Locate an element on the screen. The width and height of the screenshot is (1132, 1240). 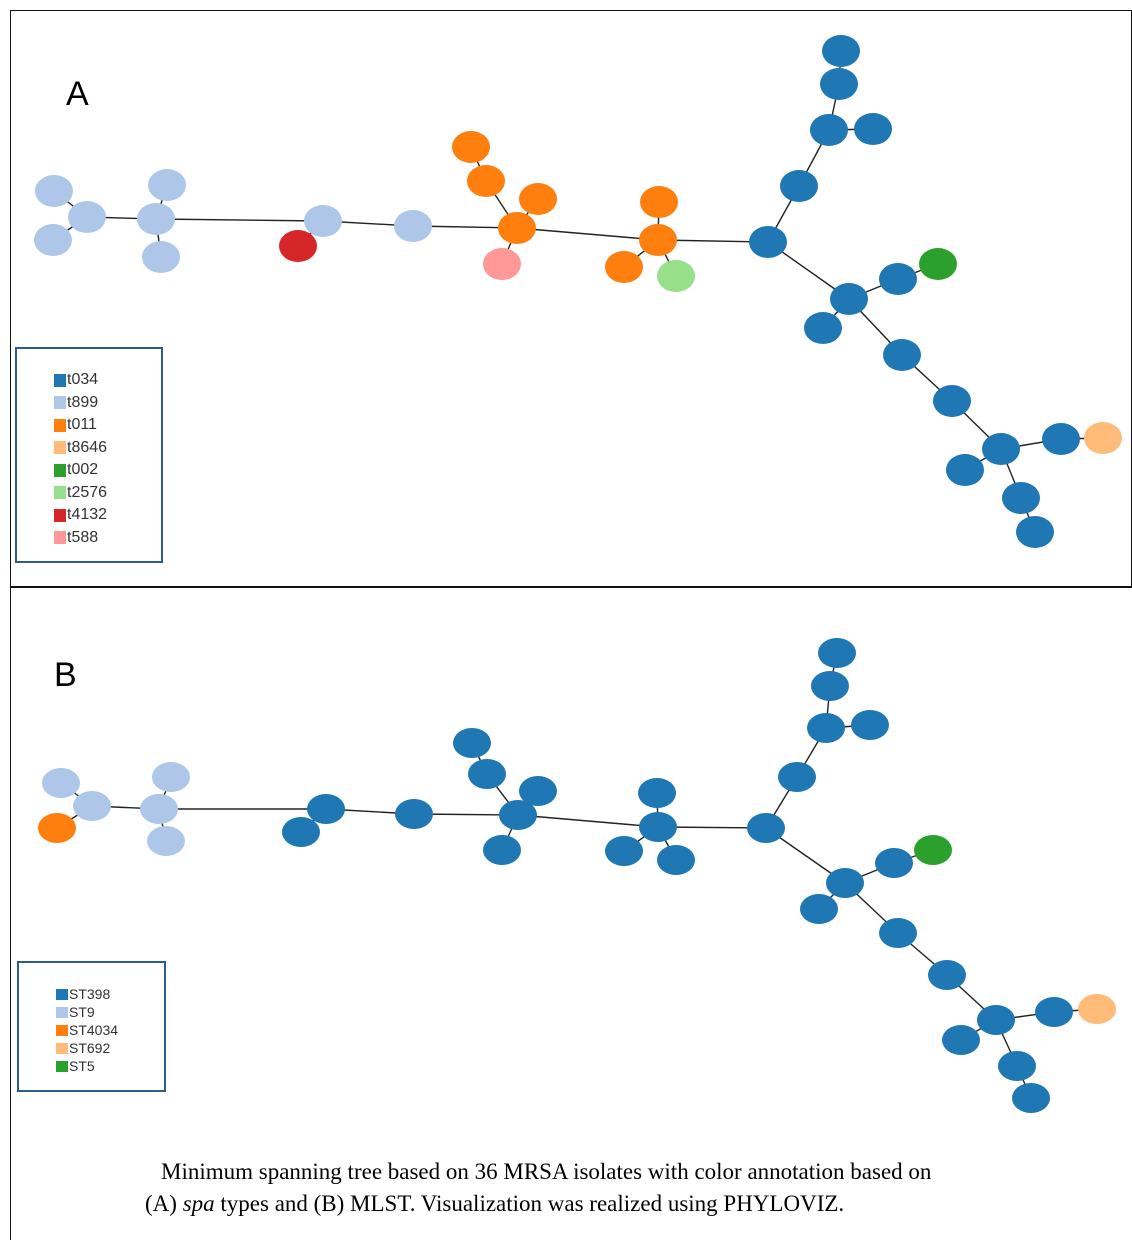
panel-a-label: A is located at coordinates (77, 94).